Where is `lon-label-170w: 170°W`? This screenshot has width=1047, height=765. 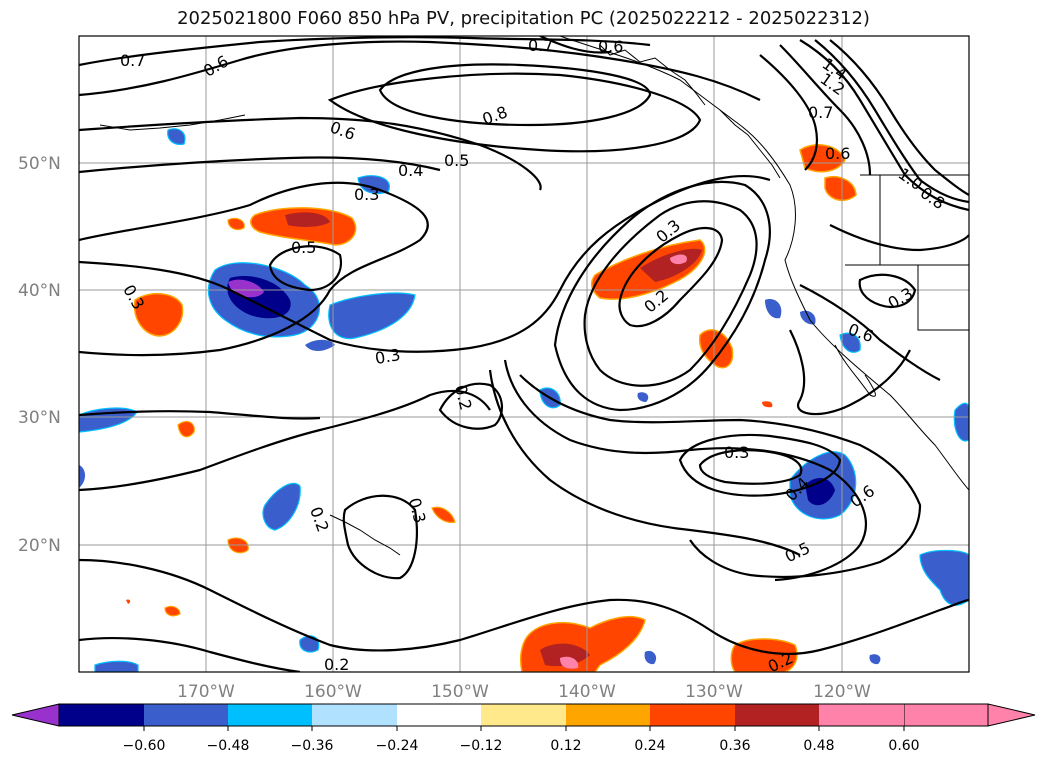
lon-label-170w: 170°W is located at coordinates (206, 692).